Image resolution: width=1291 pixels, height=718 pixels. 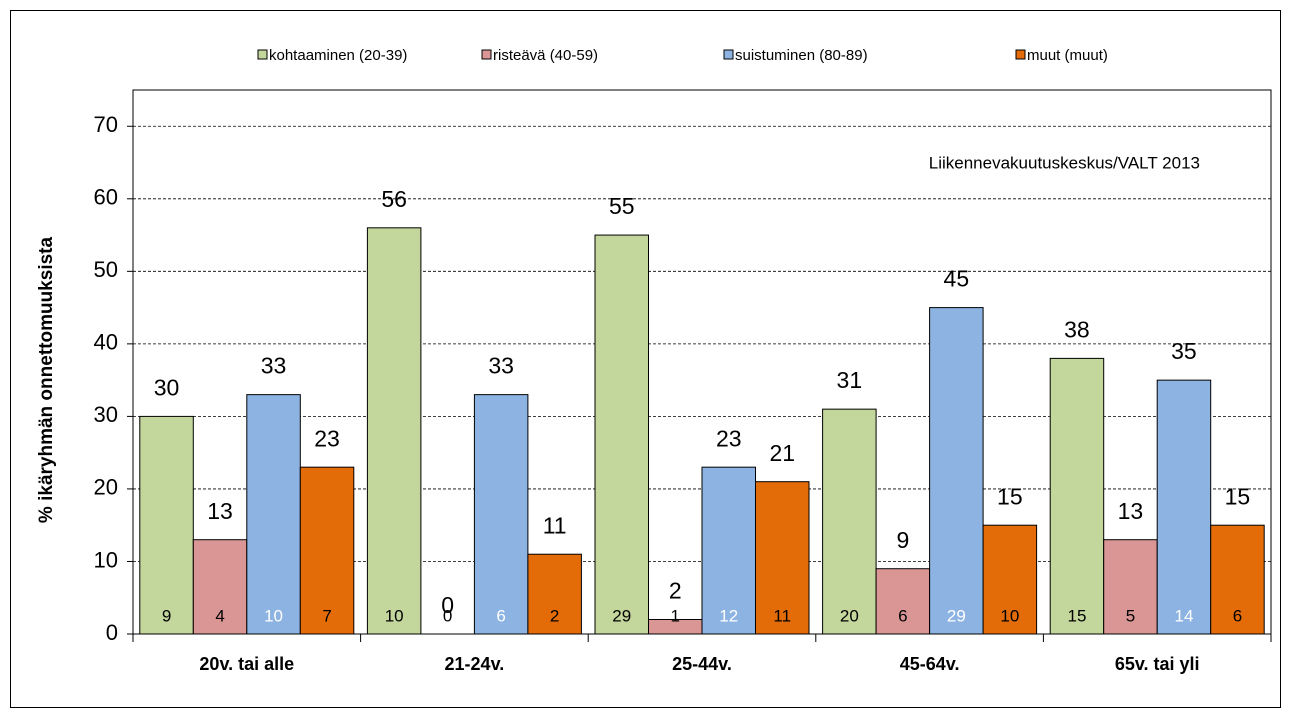 I want to click on value-label: 38, so click(x=1077, y=329).